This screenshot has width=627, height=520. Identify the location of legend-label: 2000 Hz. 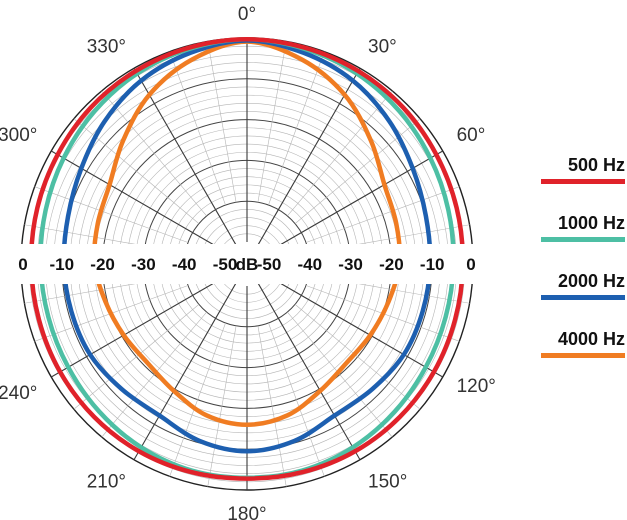
(591, 281).